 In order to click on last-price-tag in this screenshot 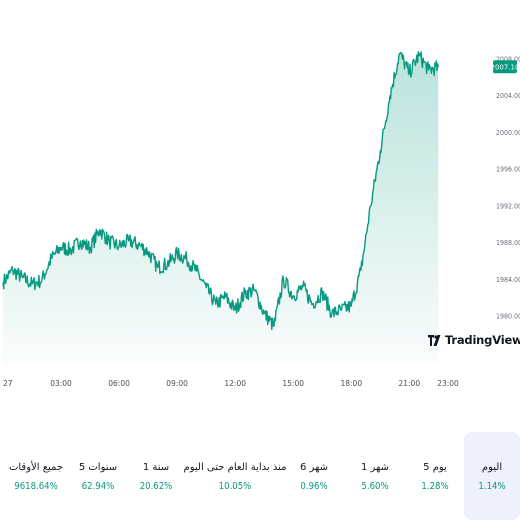, I will do `click(505, 67)`.